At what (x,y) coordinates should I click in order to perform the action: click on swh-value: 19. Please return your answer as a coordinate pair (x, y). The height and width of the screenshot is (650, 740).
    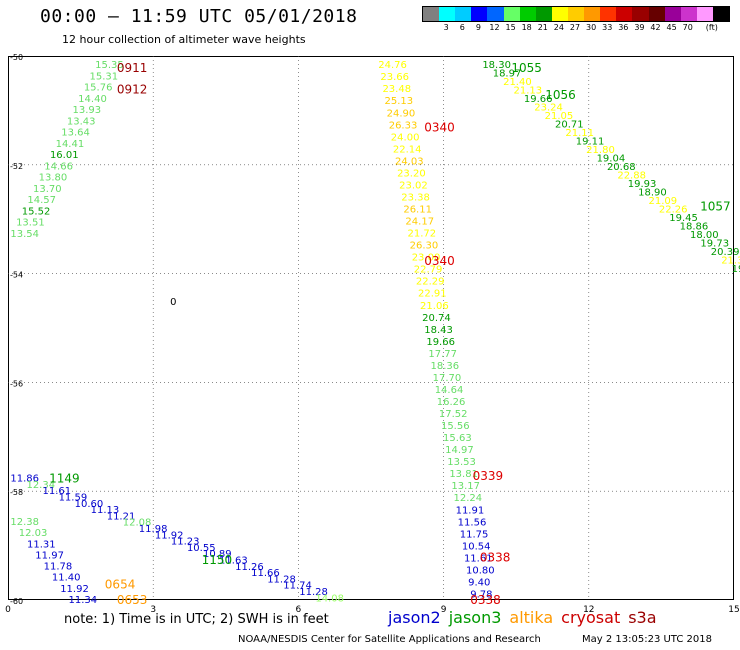
    Looking at the image, I should click on (736, 269).